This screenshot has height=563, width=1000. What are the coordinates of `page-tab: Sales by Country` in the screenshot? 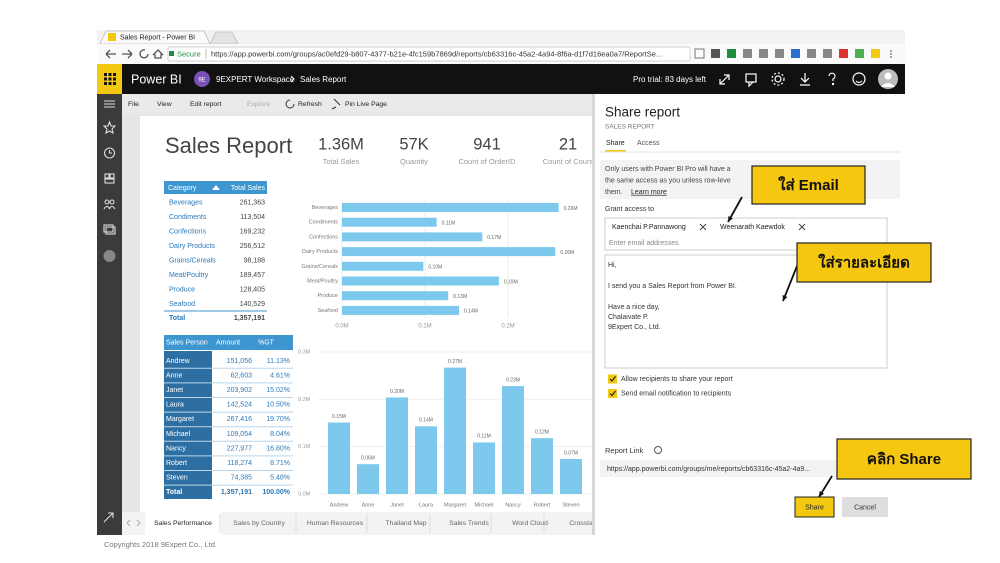 It's located at (259, 523).